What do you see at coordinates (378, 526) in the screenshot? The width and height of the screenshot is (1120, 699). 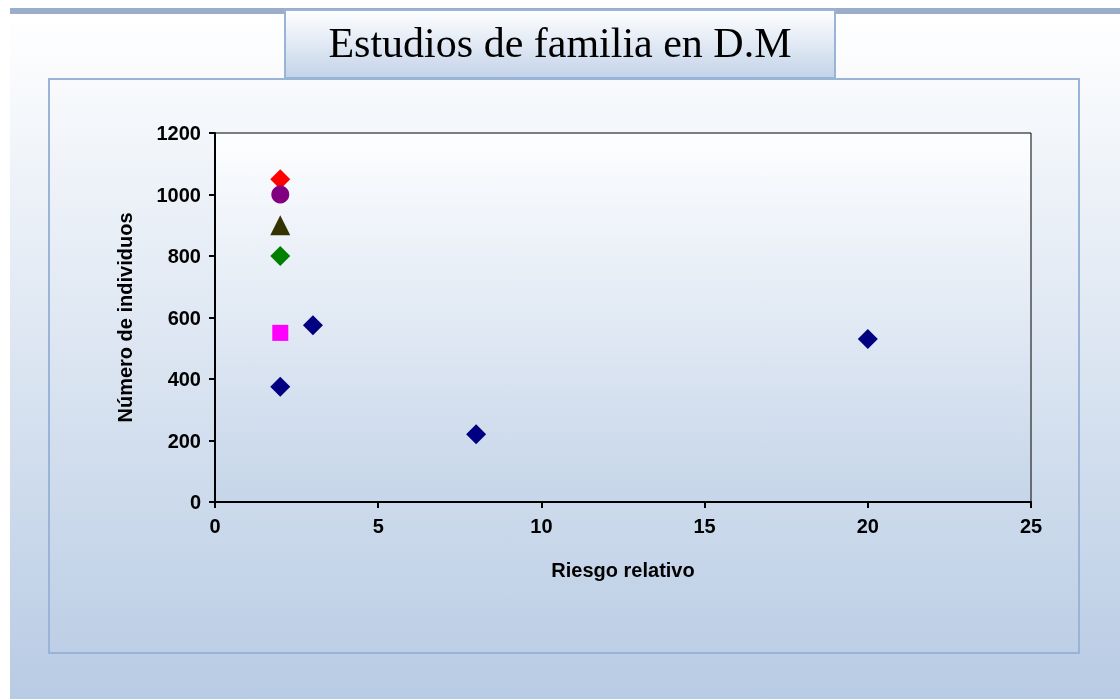 I see `x-tick-label: 5` at bounding box center [378, 526].